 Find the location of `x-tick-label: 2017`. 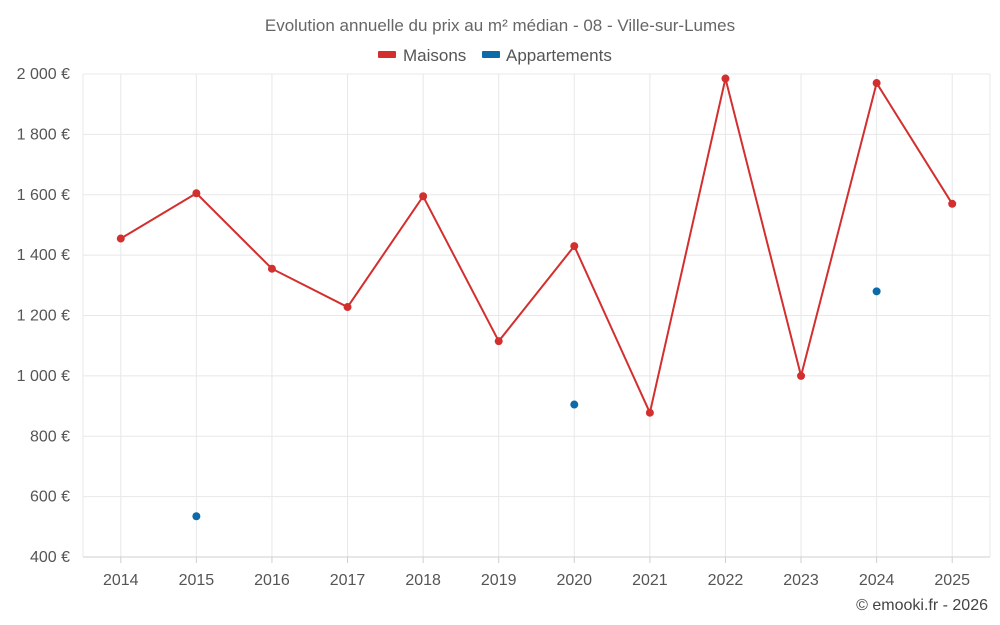

x-tick-label: 2017 is located at coordinates (348, 580).